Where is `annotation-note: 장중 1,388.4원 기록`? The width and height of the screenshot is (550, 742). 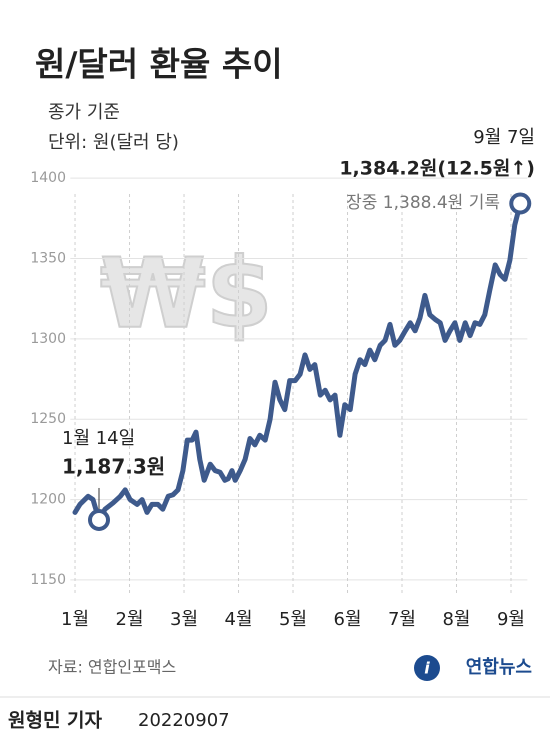
annotation-note: 장중 1,388.4원 기록 is located at coordinates (423, 203).